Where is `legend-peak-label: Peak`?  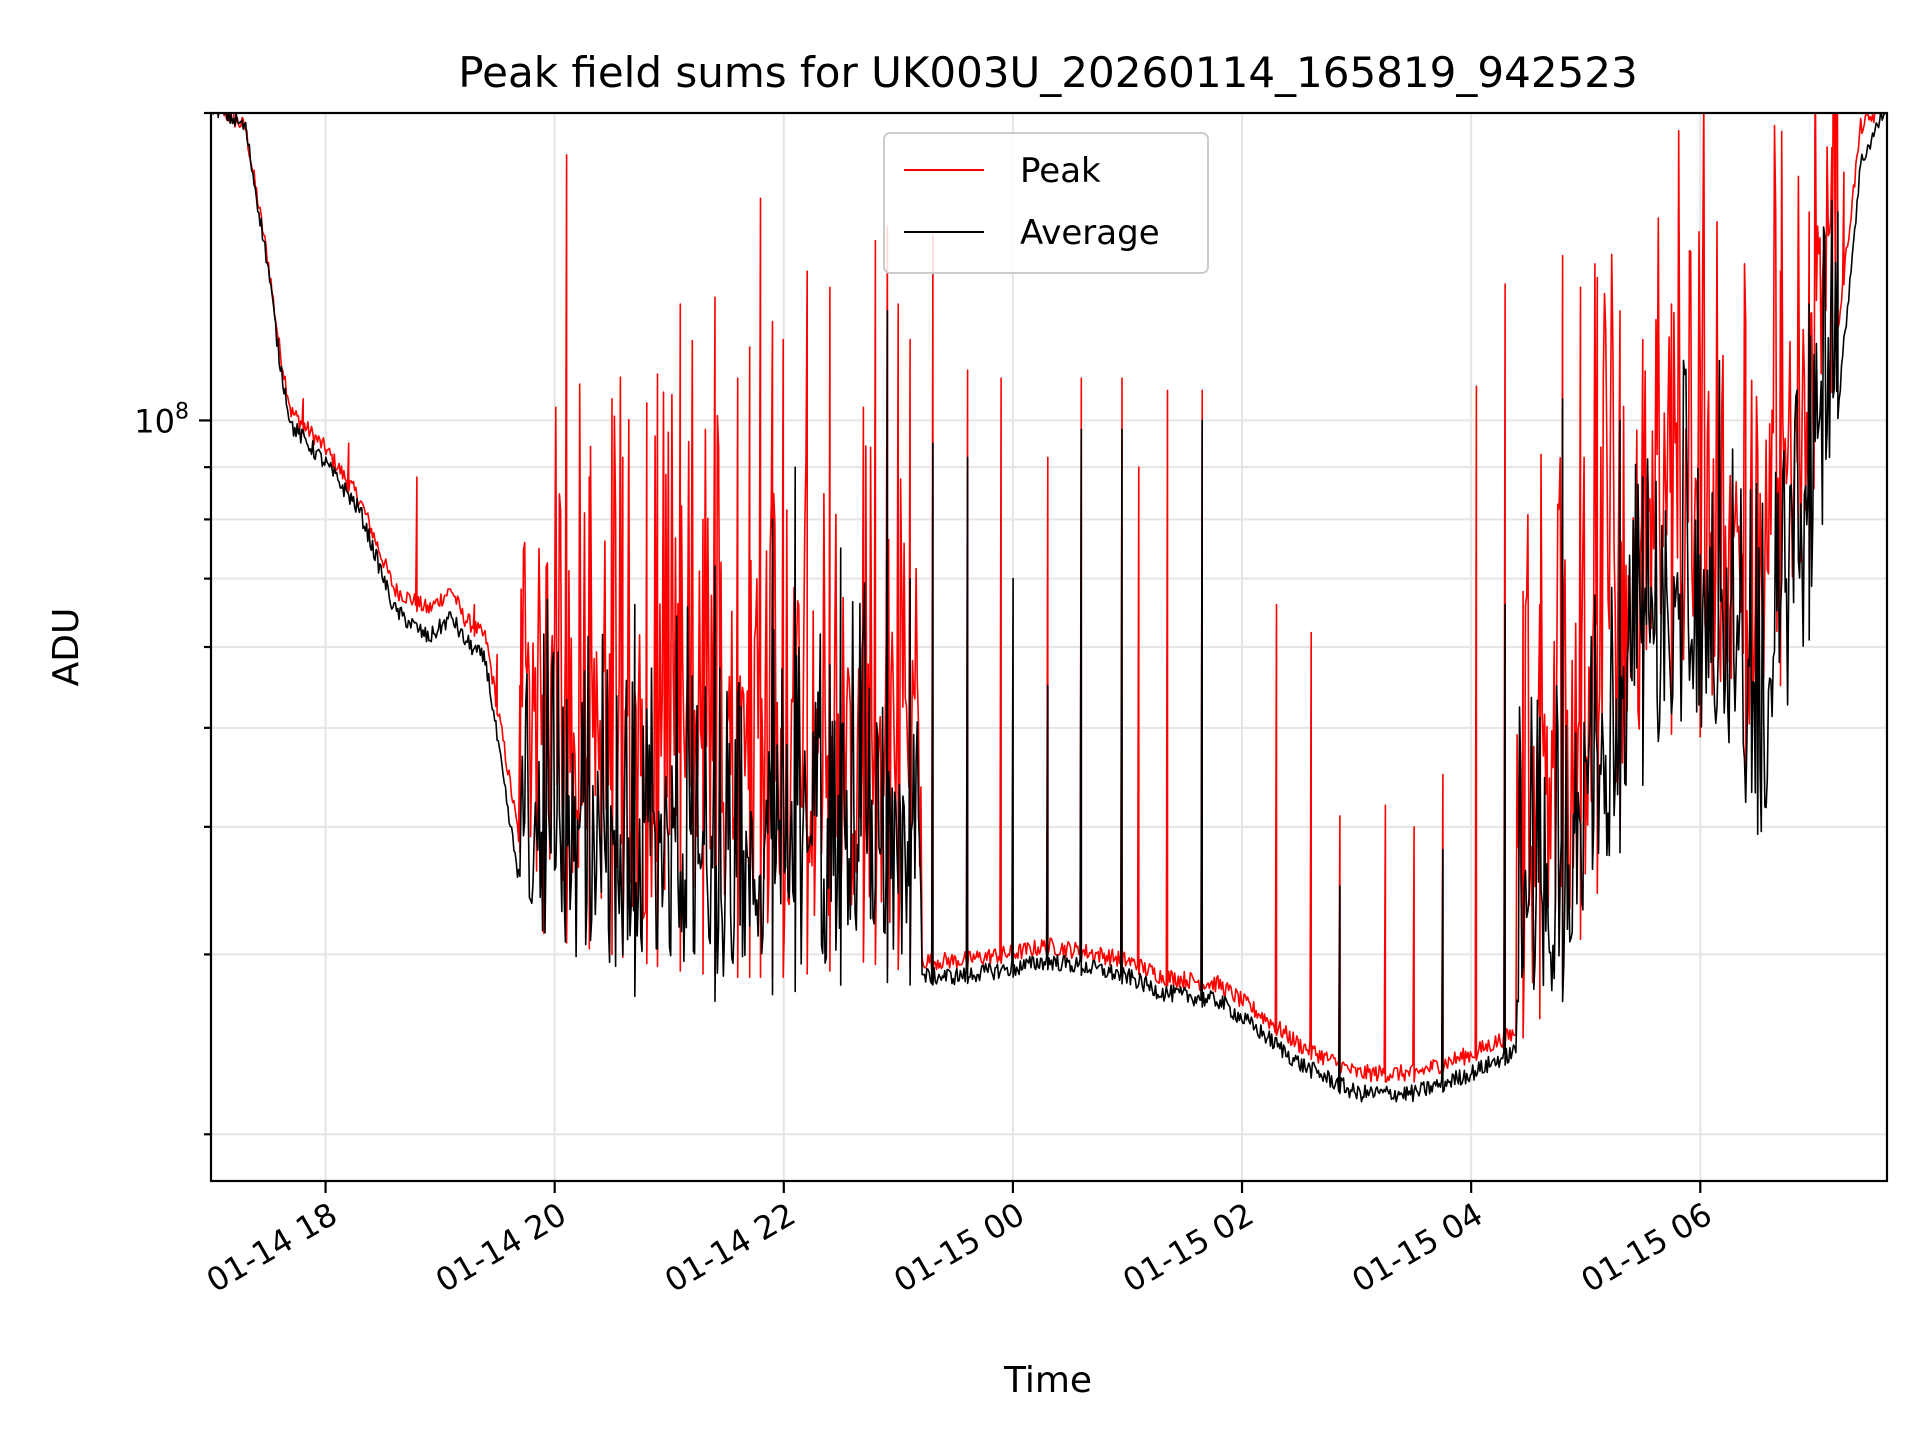 legend-peak-label: Peak is located at coordinates (1060, 171).